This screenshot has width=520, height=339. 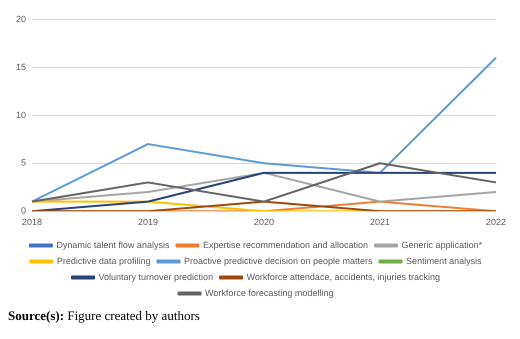 I want to click on y-tick-label: 0, so click(x=23, y=211).